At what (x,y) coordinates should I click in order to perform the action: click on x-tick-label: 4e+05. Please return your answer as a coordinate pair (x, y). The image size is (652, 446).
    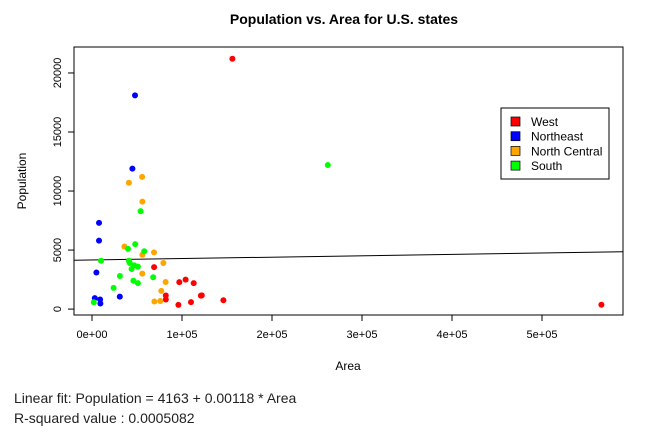
    Looking at the image, I should click on (452, 335).